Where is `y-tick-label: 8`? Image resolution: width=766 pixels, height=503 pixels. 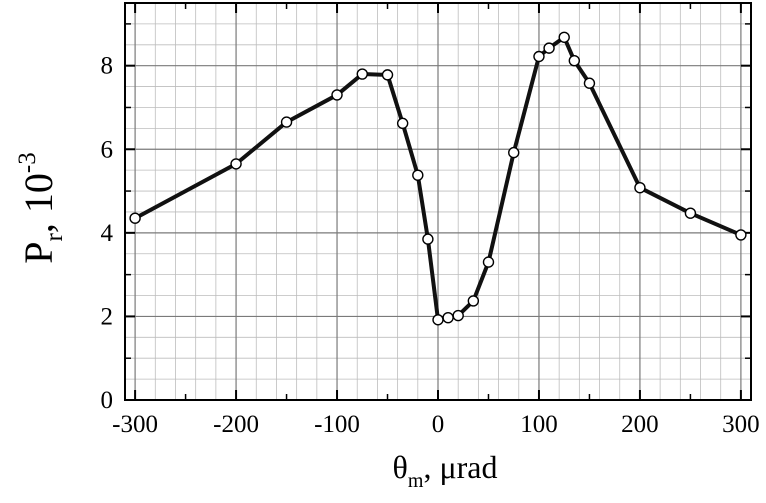
y-tick-label: 8 is located at coordinates (107, 66).